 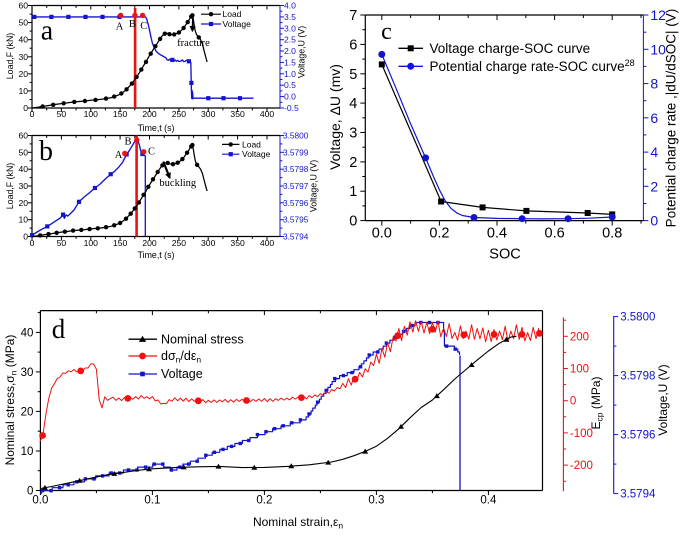 What do you see at coordinates (290, 40) in the screenshot?
I see `svg-text: 2.5` at bounding box center [290, 40].